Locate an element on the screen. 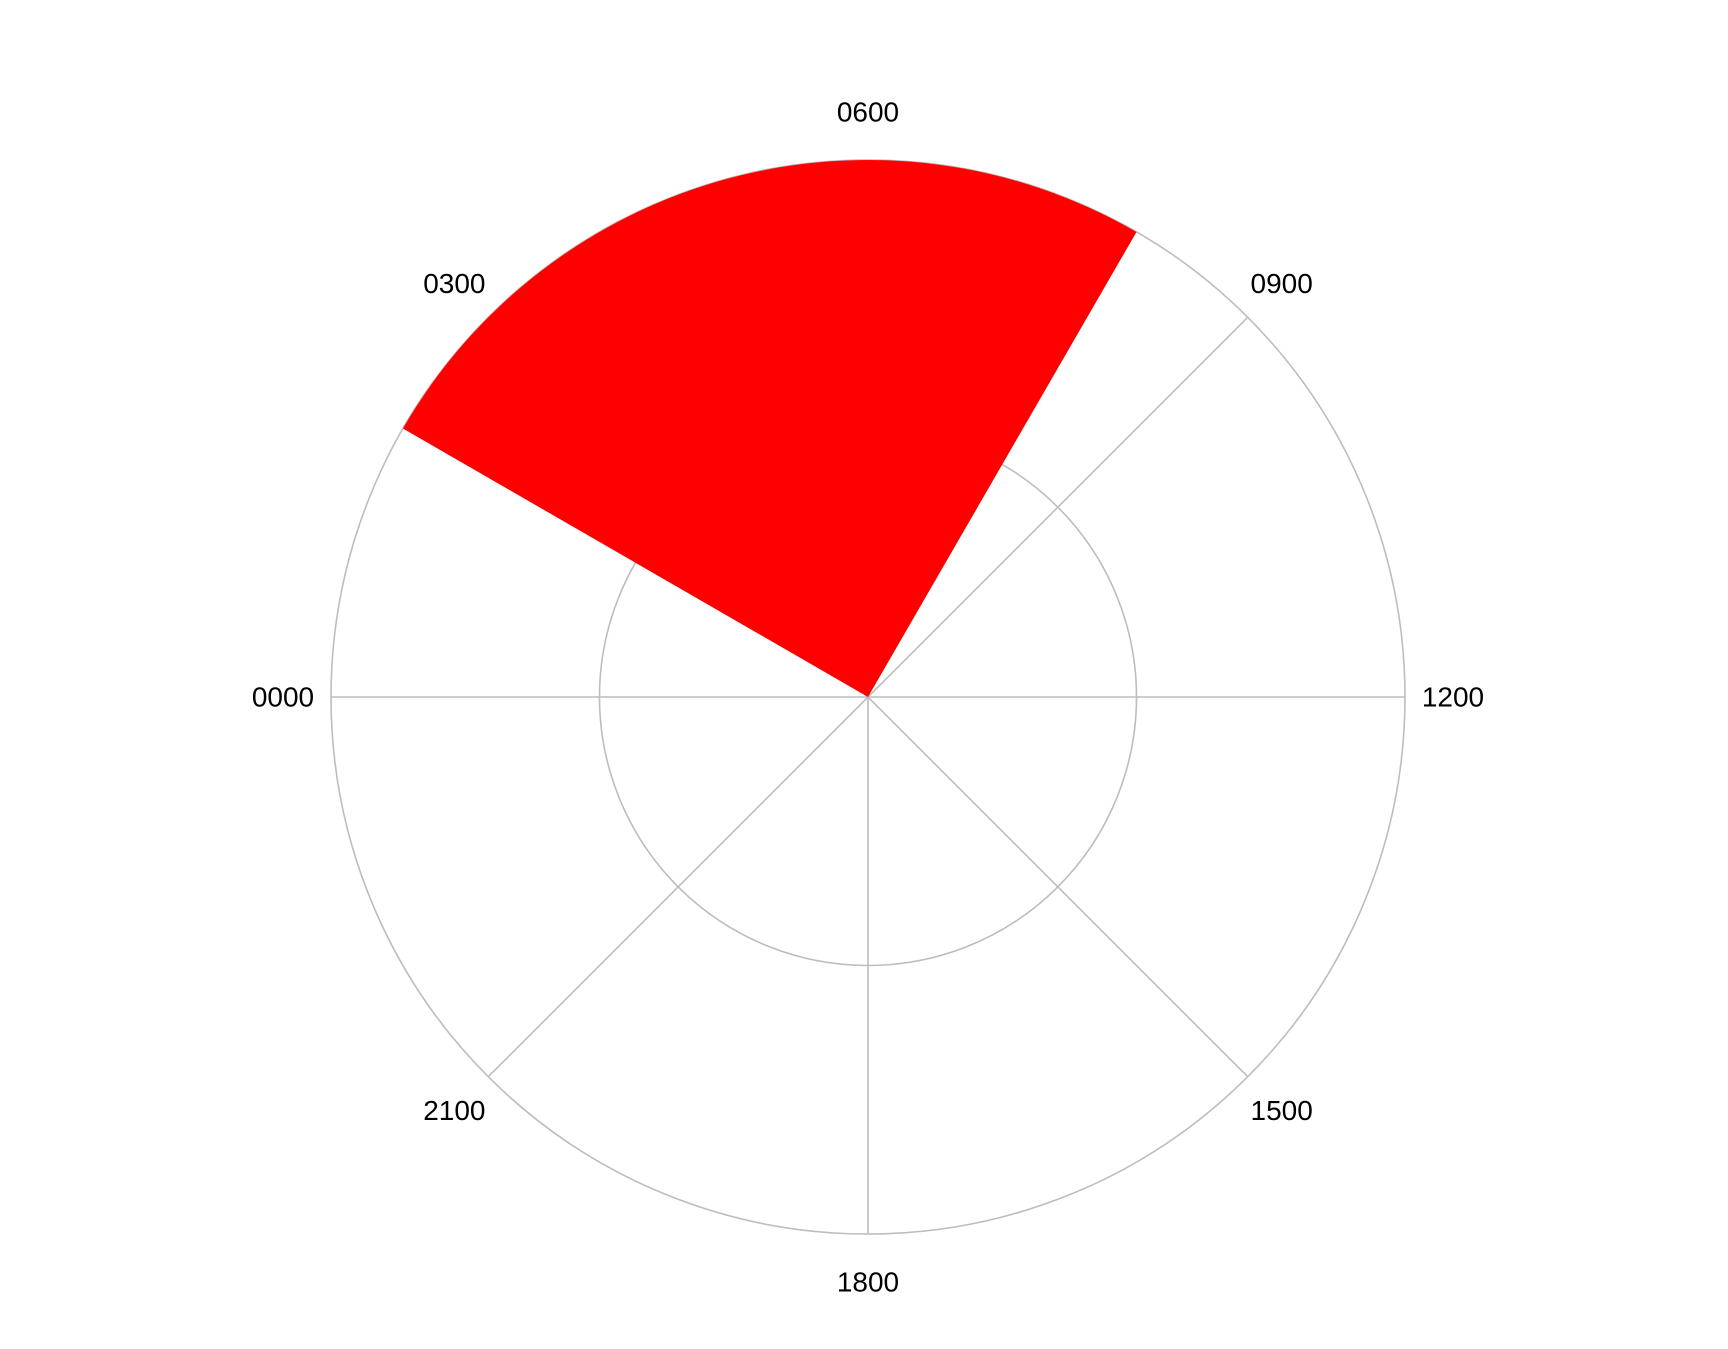 This screenshot has height=1349, width=1728. theta-tick-label-0600: 0600 is located at coordinates (868, 112).